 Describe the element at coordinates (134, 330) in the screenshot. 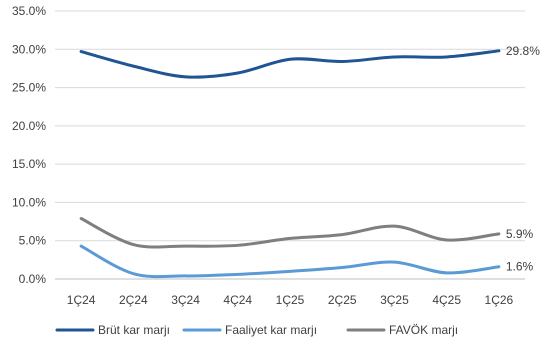

I see `legend-label: Brüt kar marjı` at that location.